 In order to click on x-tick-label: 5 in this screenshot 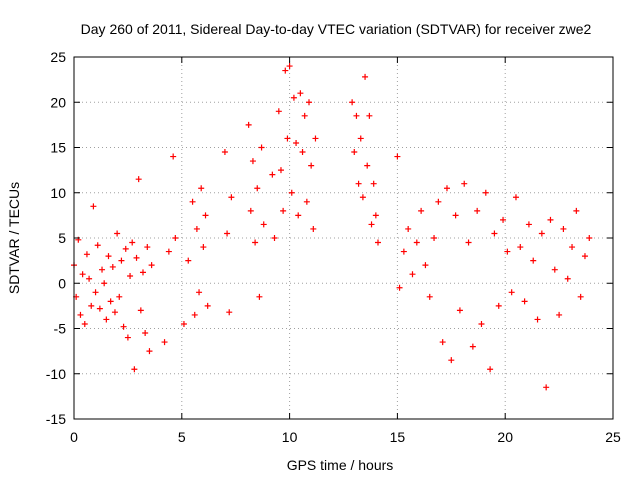, I will do `click(182, 437)`.